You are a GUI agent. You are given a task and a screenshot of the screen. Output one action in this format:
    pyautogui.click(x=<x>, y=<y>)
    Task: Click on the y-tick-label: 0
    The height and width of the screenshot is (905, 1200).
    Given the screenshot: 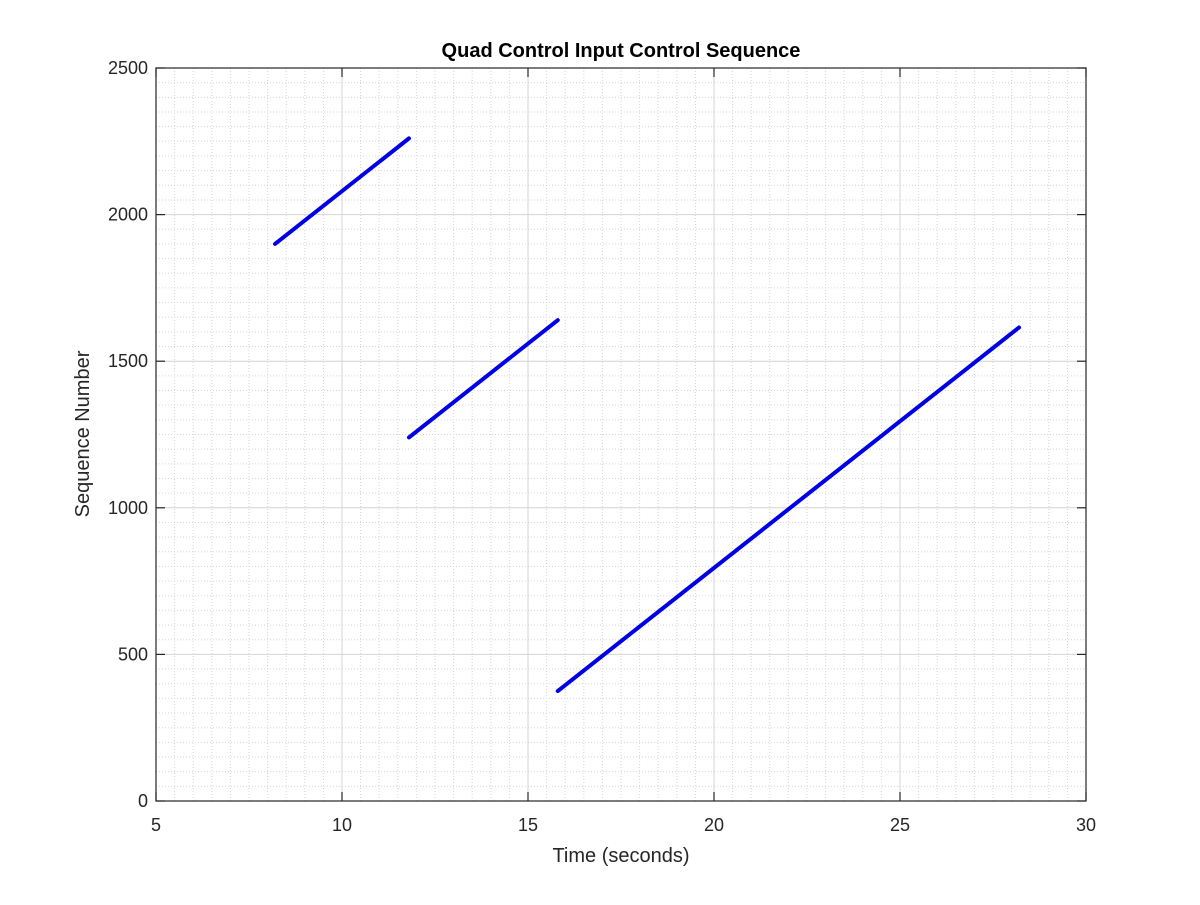 What is the action you would take?
    pyautogui.click(x=143, y=801)
    